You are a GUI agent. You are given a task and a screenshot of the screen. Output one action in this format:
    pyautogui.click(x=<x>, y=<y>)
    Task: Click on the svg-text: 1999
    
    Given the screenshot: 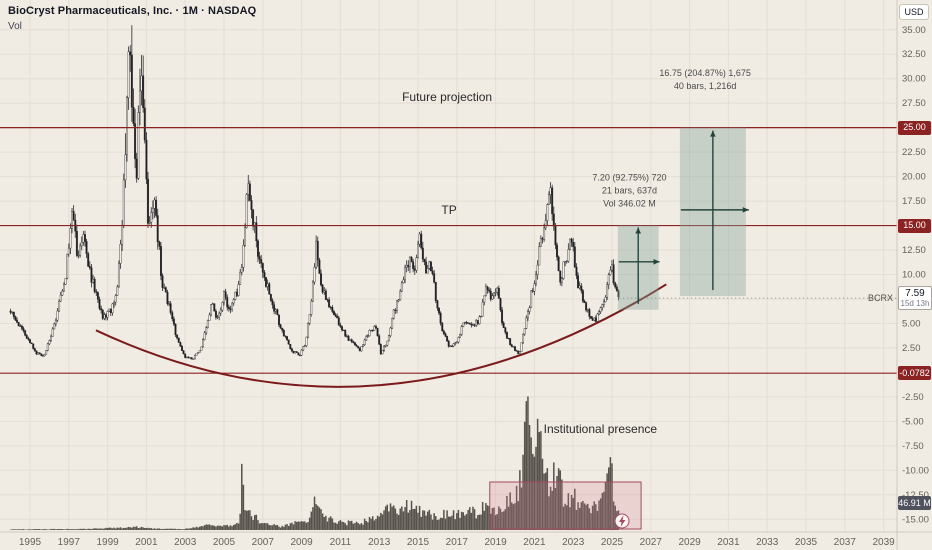 What is the action you would take?
    pyautogui.click(x=107, y=542)
    